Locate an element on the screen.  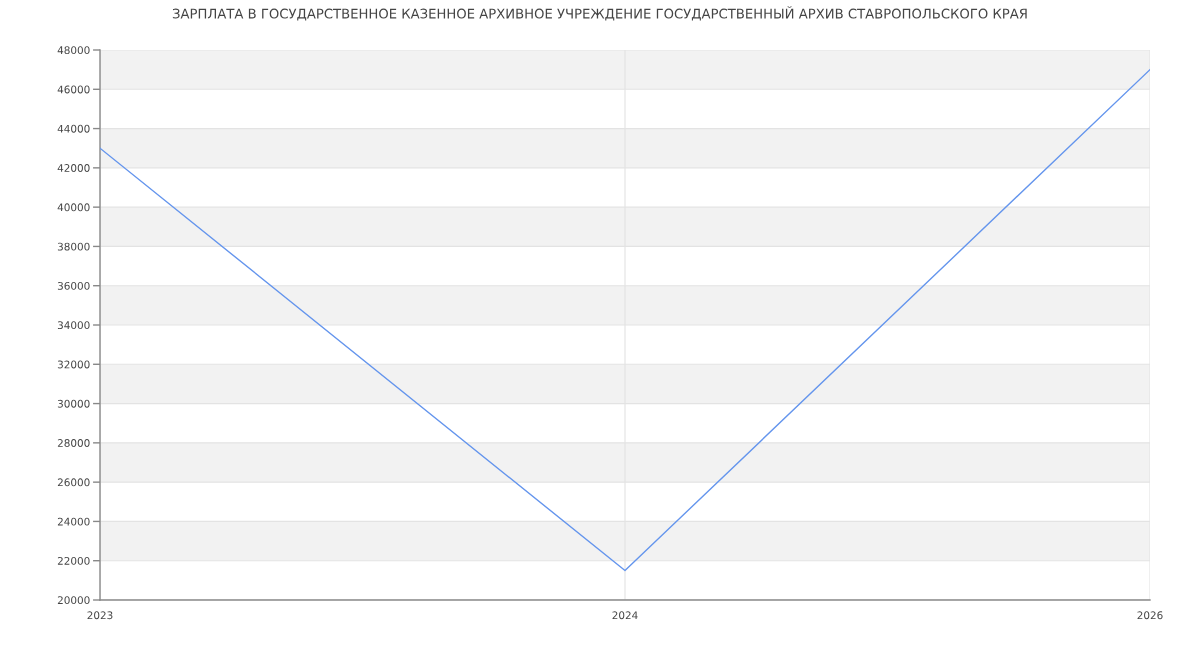
y-tick-label: 34000 is located at coordinates (73, 325).